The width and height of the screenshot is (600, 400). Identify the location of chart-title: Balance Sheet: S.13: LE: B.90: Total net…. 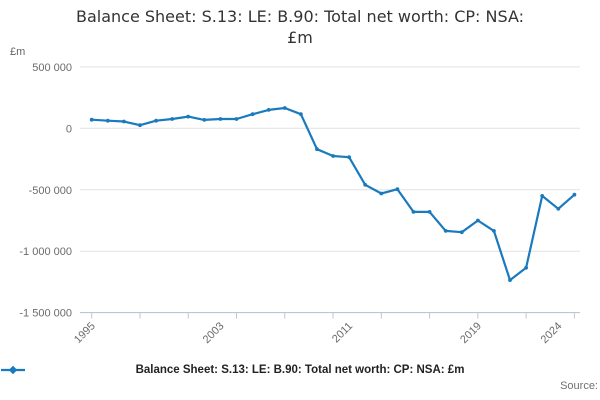
(300, 27).